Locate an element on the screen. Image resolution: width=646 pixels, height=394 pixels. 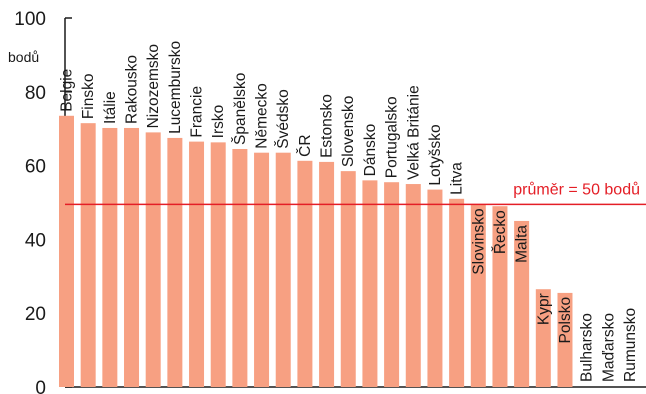
category-label: ČR is located at coordinates (305, 145).